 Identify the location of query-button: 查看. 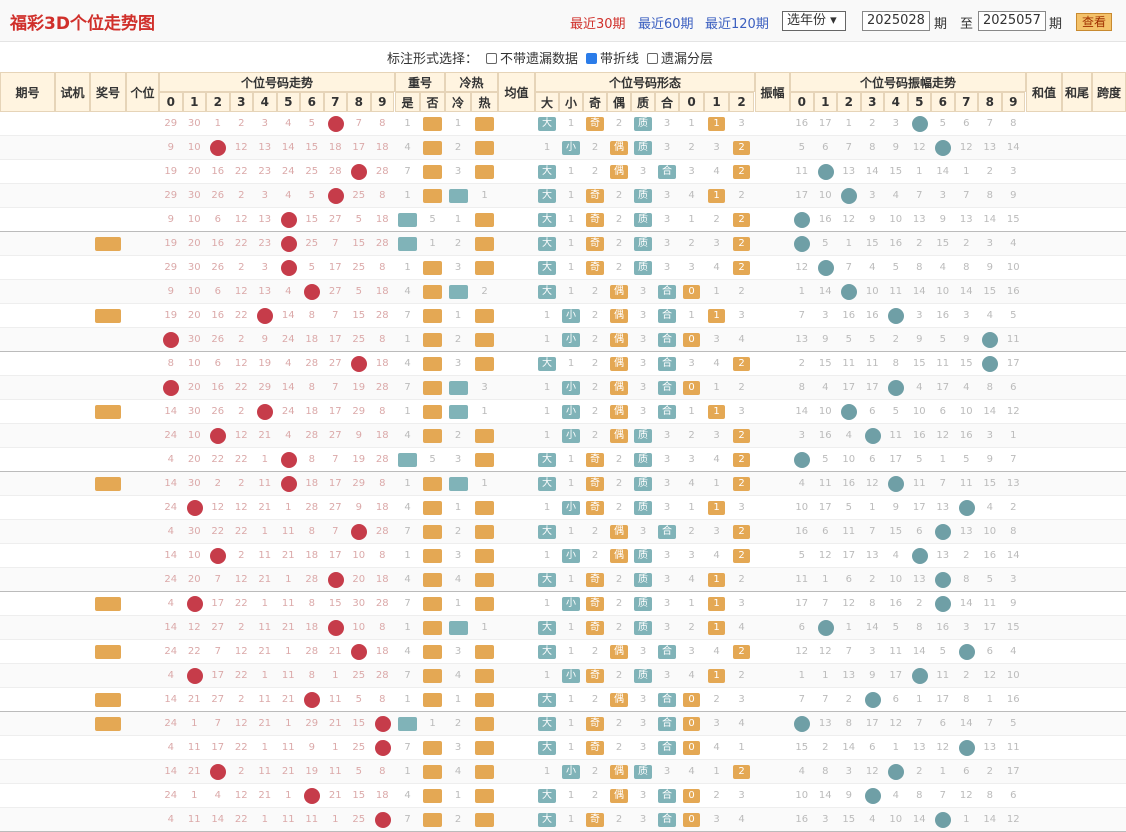
(1094, 22).